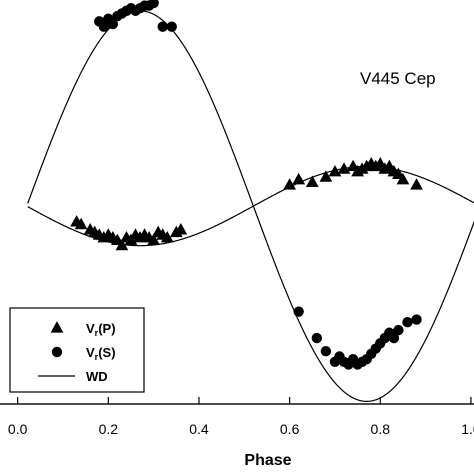 The height and width of the screenshot is (474, 474). I want to click on legend-triangle-marker, so click(57, 327).